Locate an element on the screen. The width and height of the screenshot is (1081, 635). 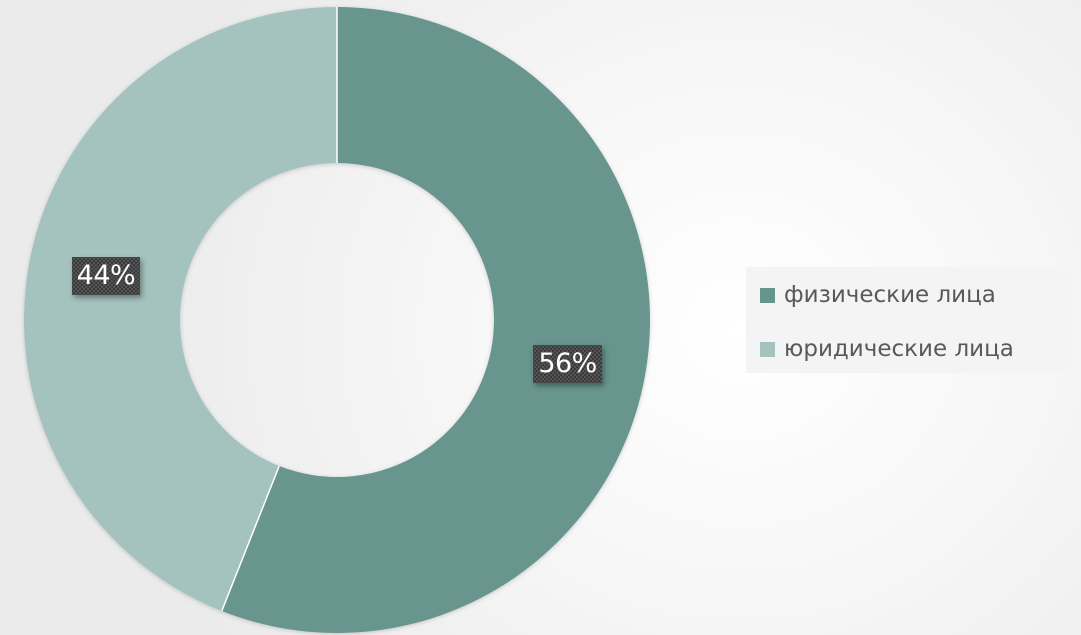
legend-swatch-individuals is located at coordinates (767, 295).